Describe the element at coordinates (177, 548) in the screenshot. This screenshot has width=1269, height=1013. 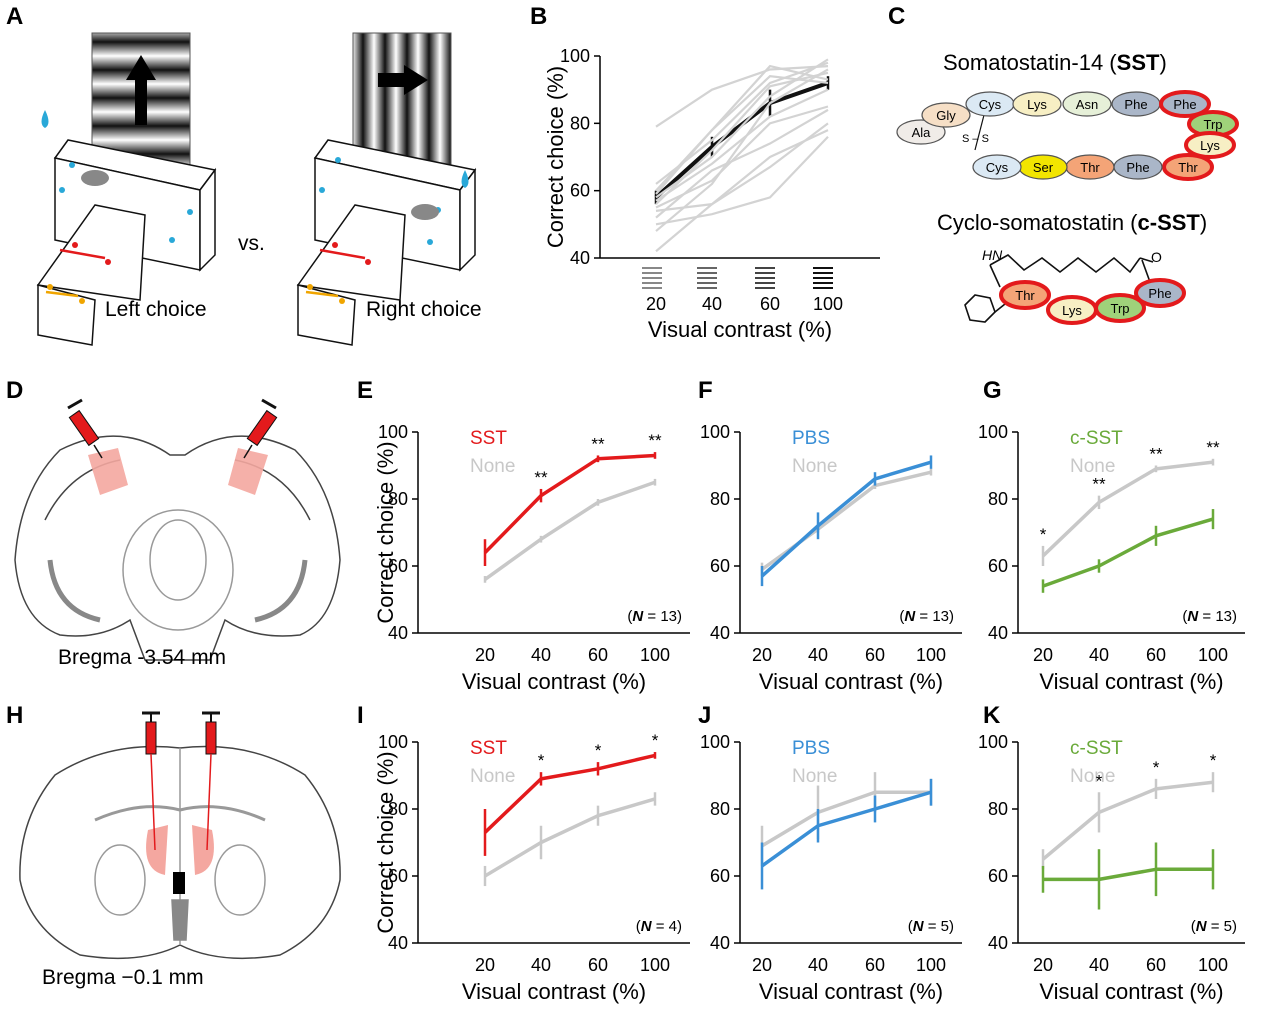
I see `brain-section-posterior` at that location.